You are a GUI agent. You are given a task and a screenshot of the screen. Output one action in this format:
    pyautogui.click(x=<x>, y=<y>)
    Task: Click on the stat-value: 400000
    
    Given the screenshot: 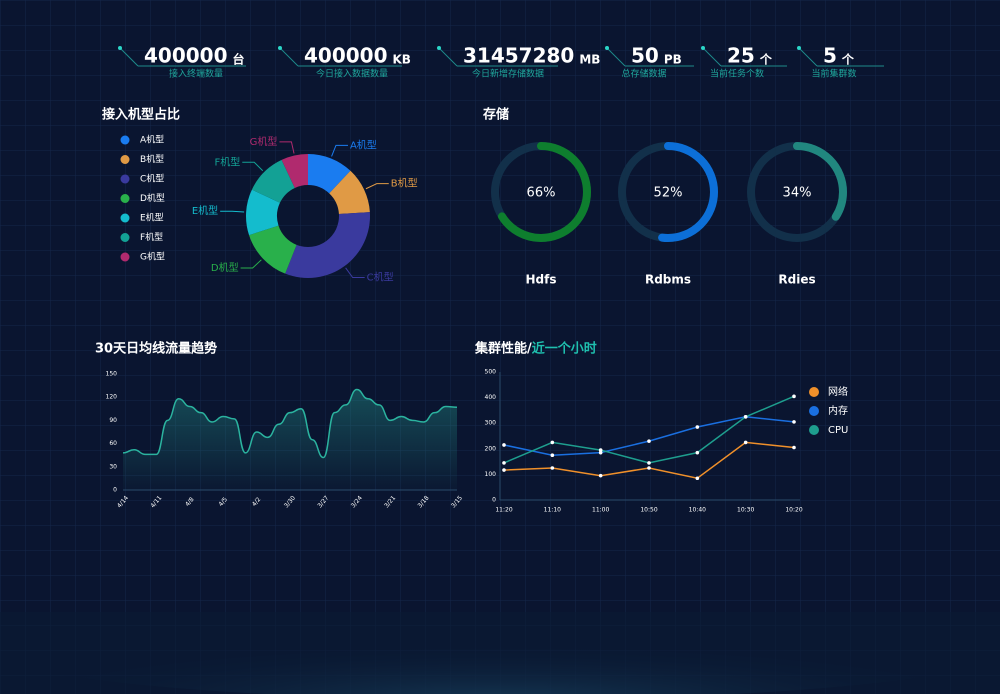 What is the action you would take?
    pyautogui.click(x=186, y=56)
    